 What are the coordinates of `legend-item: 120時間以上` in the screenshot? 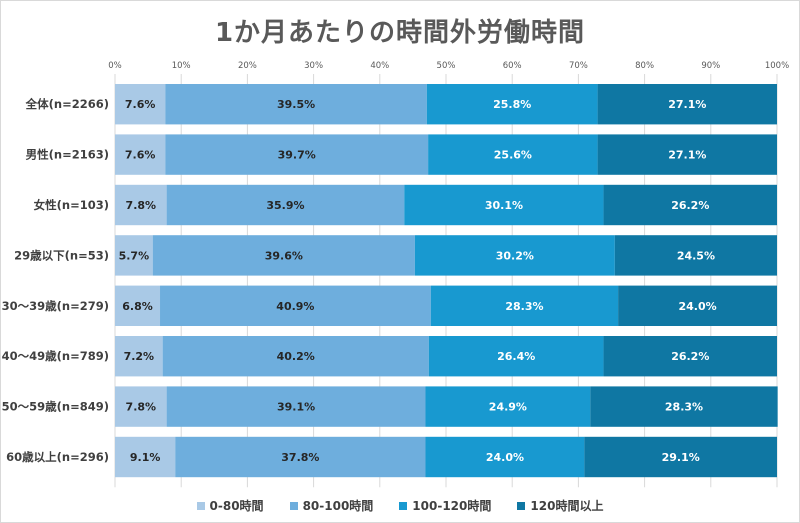 It's located at (560, 505).